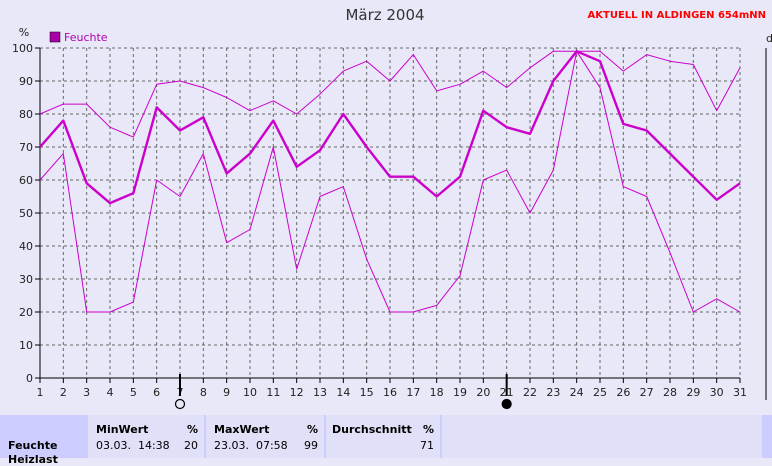 This screenshot has width=772, height=466. I want to click on avg-header: Durchschnitt, so click(372, 429).